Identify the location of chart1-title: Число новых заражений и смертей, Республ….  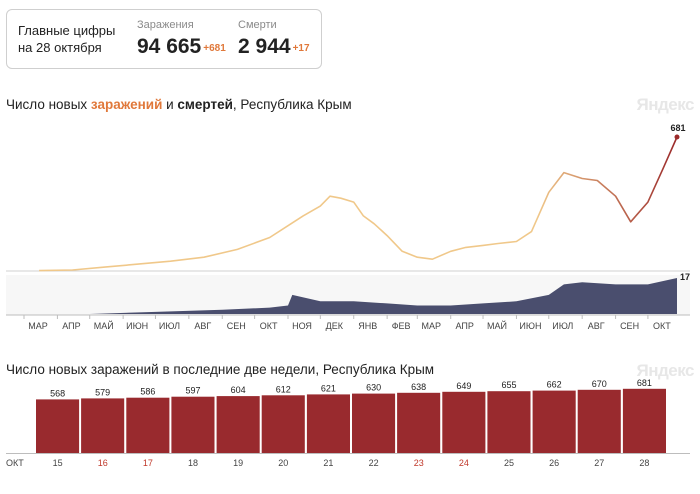
(179, 104).